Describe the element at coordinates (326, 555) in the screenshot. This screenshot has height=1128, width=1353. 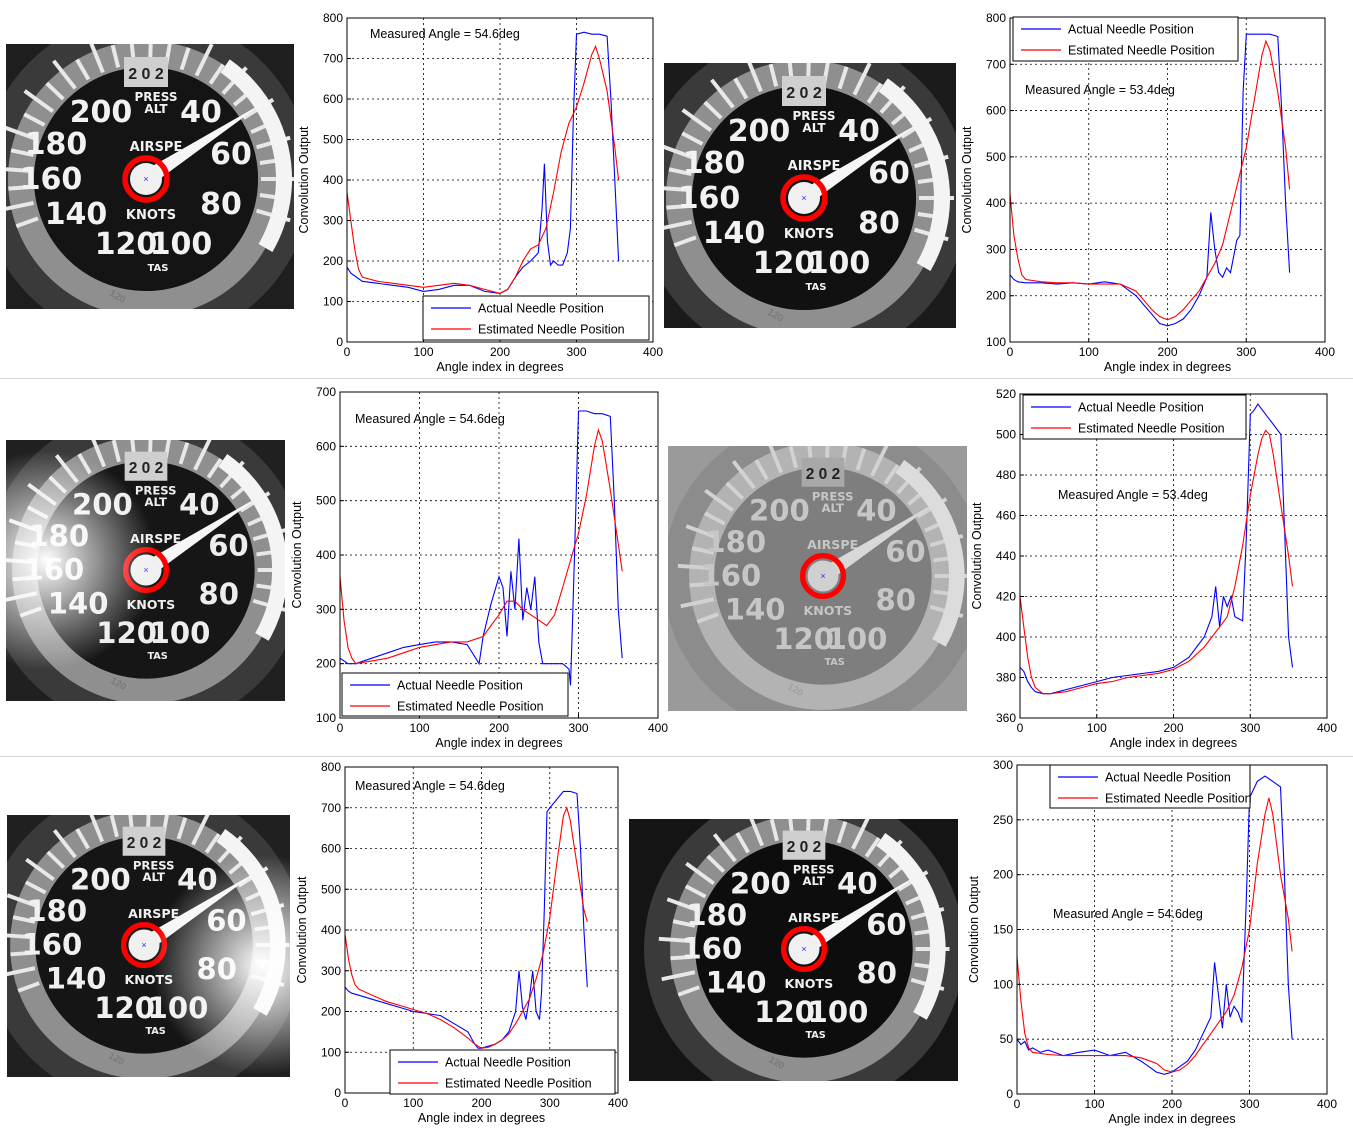
I see `y-tick-label: 400` at that location.